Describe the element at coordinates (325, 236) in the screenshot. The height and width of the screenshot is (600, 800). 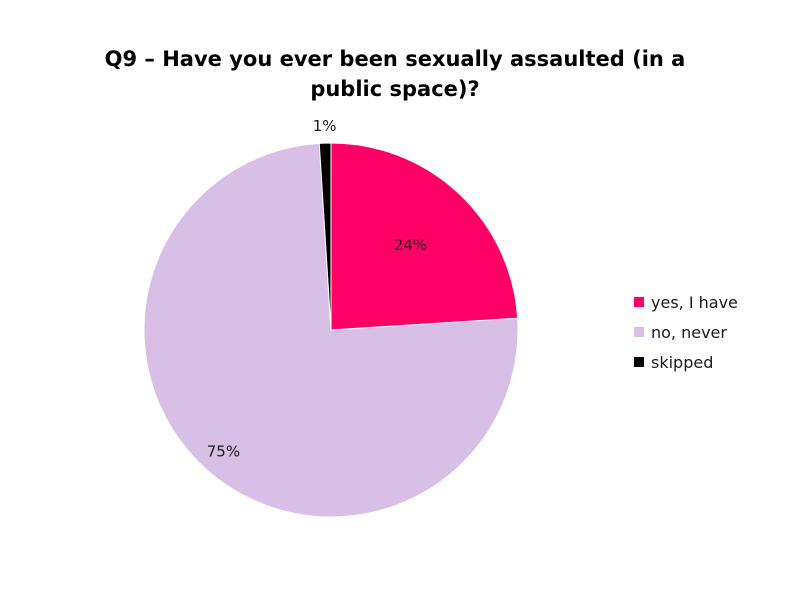
I see `pie-slice-skipped` at that location.